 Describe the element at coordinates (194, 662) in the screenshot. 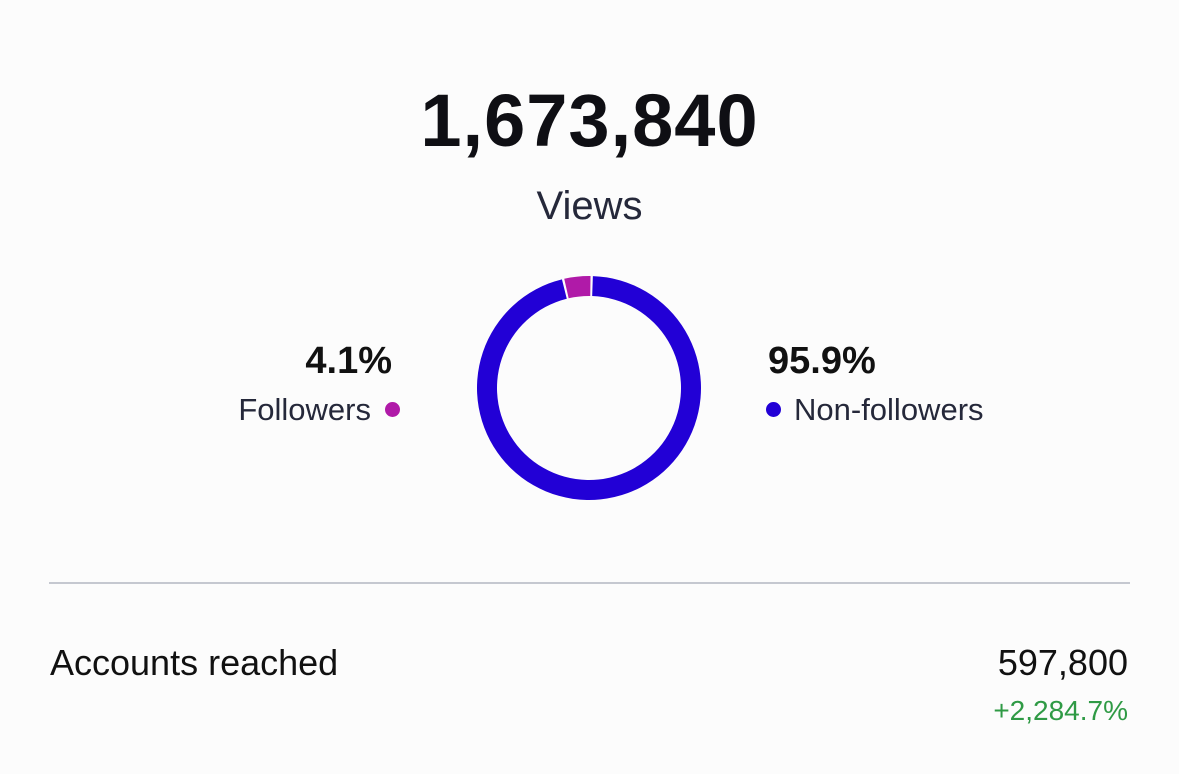

I see `accounts-reached-label: Accounts reached` at that location.